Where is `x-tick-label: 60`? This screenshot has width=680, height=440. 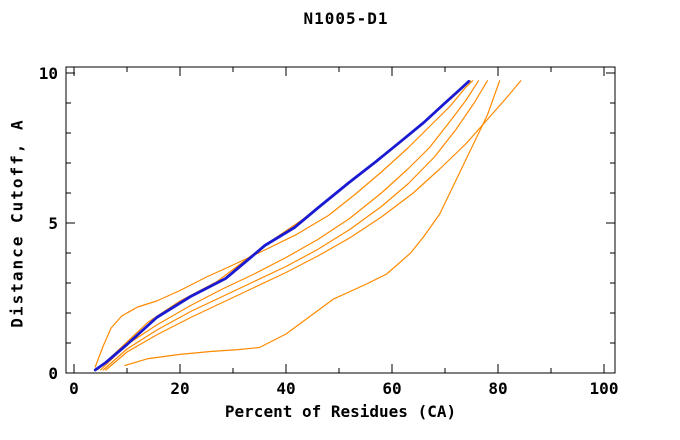
x-tick-label: 60 is located at coordinates (391, 388).